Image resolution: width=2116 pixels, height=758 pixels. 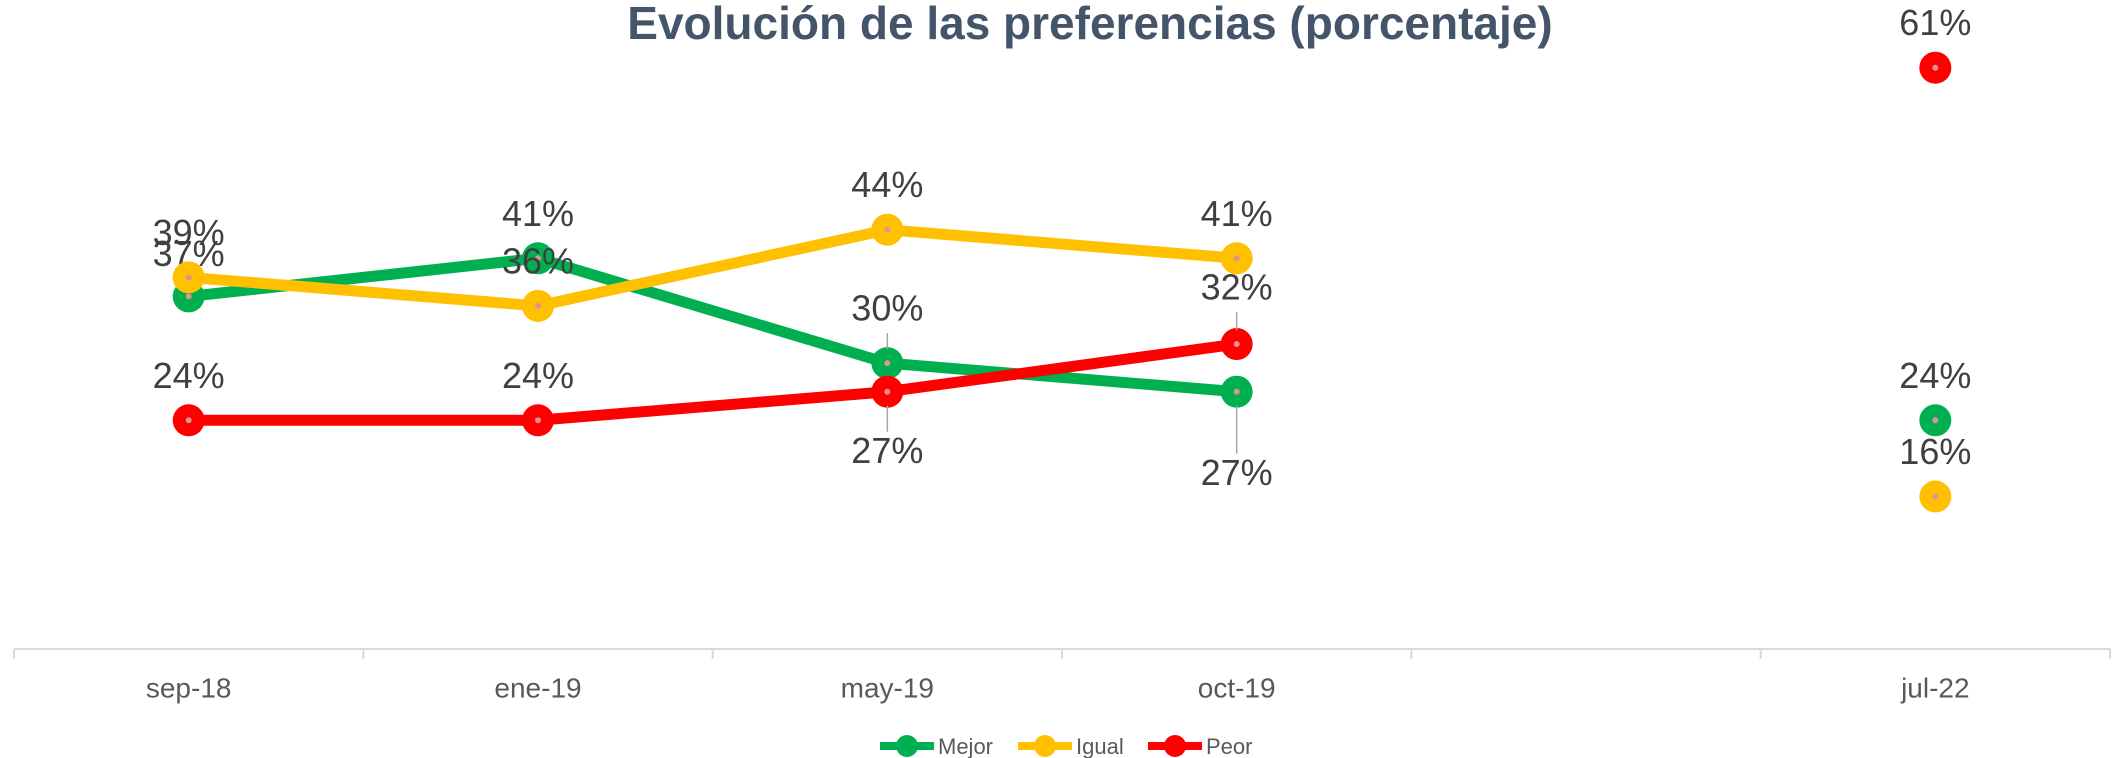 What do you see at coordinates (1237, 287) in the screenshot?
I see `data-label: 32%` at bounding box center [1237, 287].